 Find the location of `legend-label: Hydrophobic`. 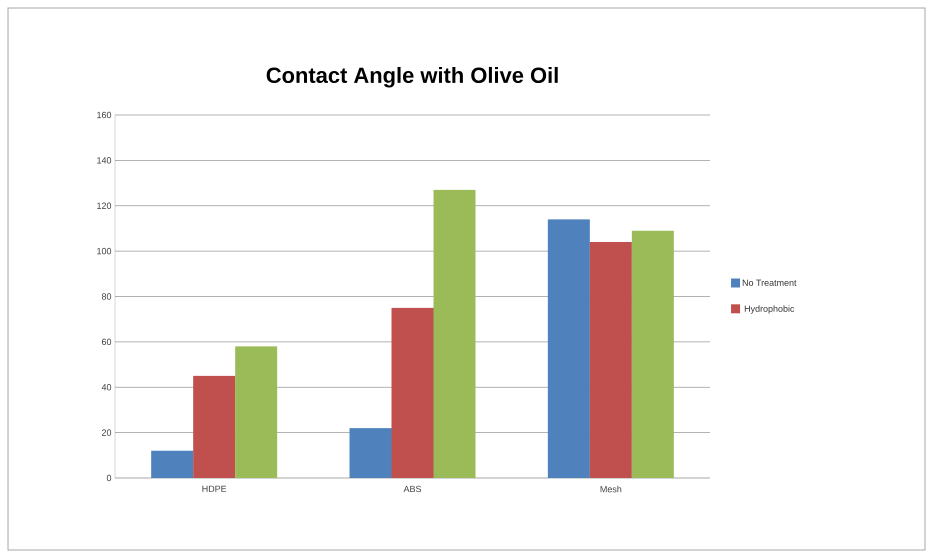

legend-label: Hydrophobic is located at coordinates (769, 309).